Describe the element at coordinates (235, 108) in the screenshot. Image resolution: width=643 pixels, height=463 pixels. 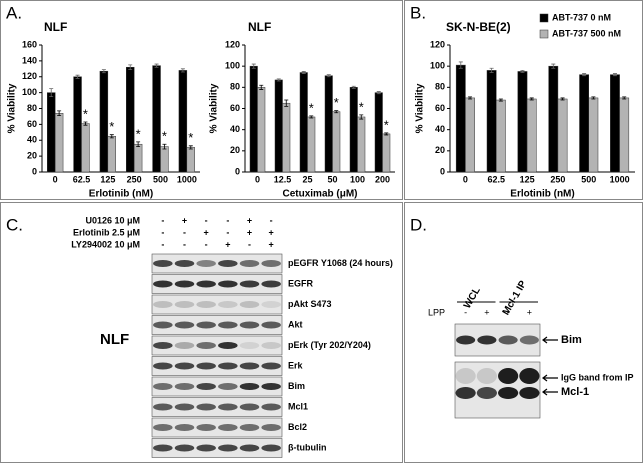
I see `y-tick-label: 60` at that location.